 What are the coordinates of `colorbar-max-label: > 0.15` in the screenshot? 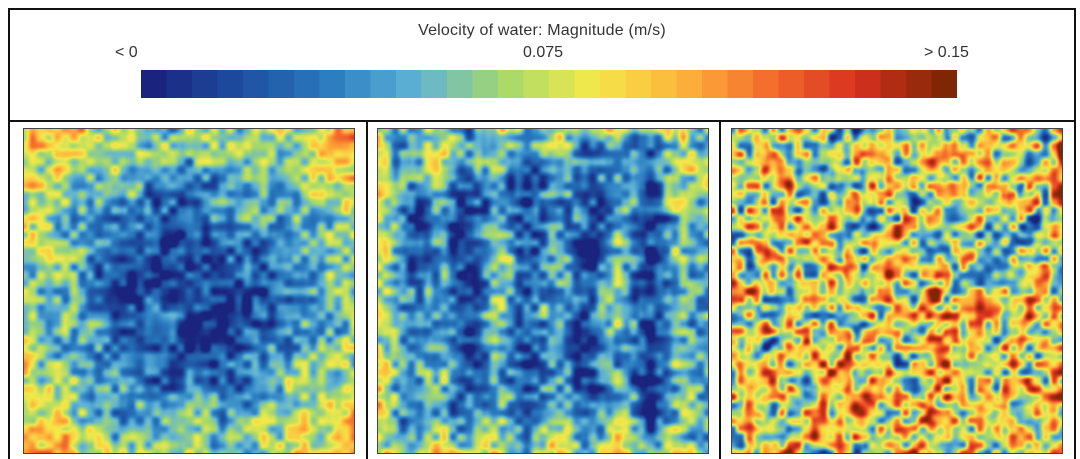 It's located at (946, 52).